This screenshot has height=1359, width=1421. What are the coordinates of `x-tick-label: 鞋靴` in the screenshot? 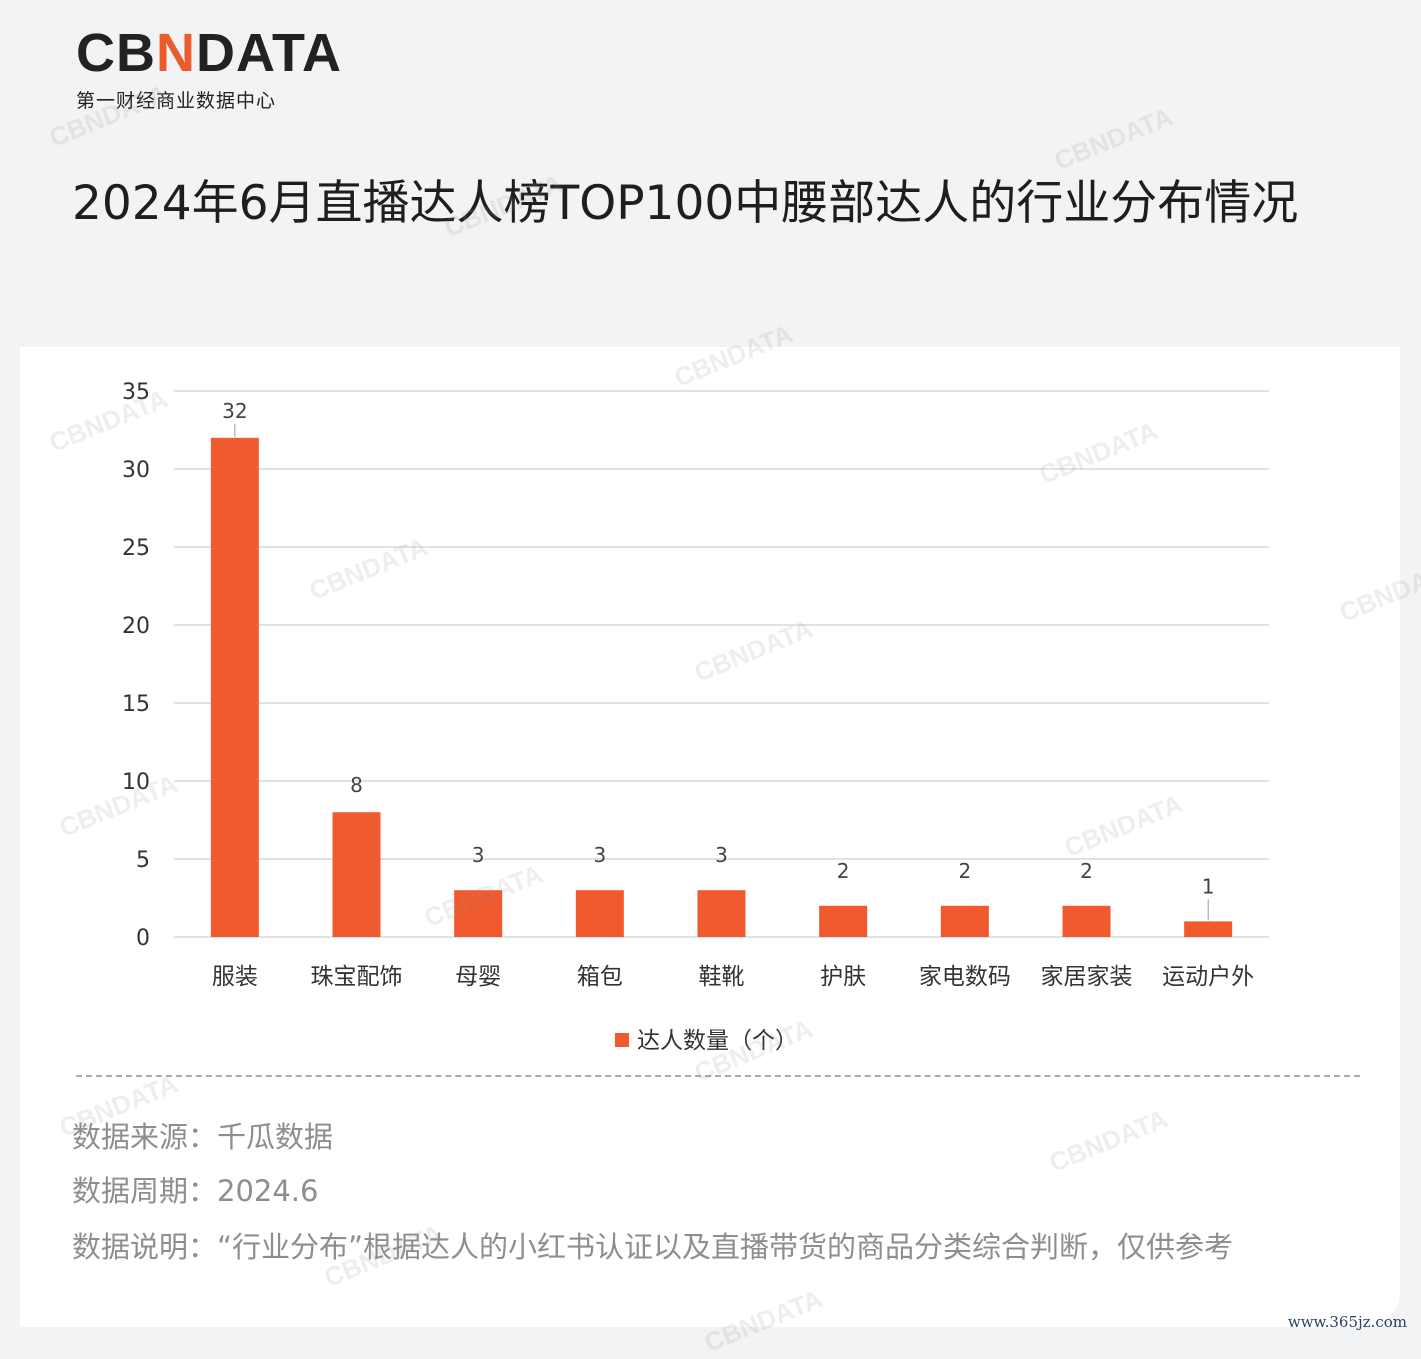 It's located at (722, 977).